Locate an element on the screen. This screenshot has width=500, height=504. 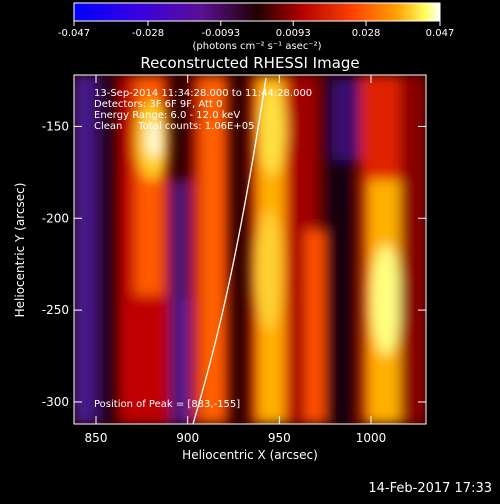
annotation-detectors: Detectors: 3F 6F 9F, Att 0 is located at coordinates (158, 104).